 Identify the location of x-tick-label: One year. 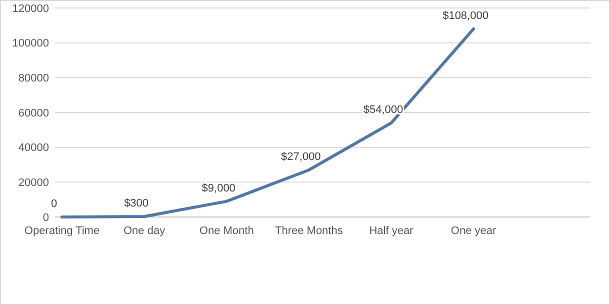
(473, 231).